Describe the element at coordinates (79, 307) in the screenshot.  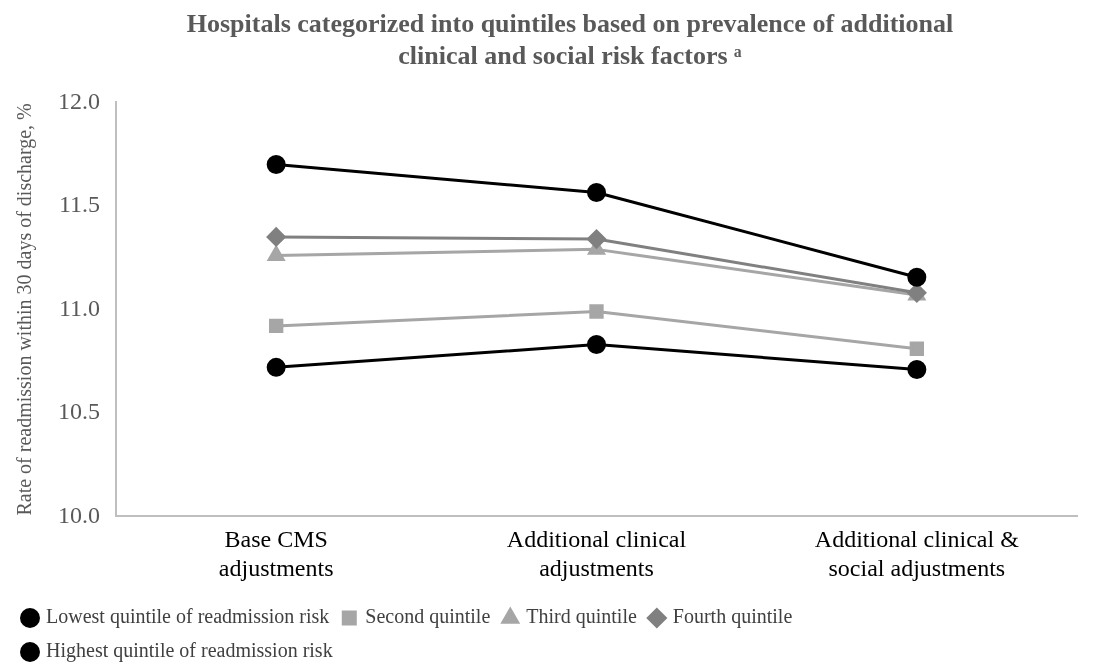
I see `y-tick-label: 11.0` at that location.